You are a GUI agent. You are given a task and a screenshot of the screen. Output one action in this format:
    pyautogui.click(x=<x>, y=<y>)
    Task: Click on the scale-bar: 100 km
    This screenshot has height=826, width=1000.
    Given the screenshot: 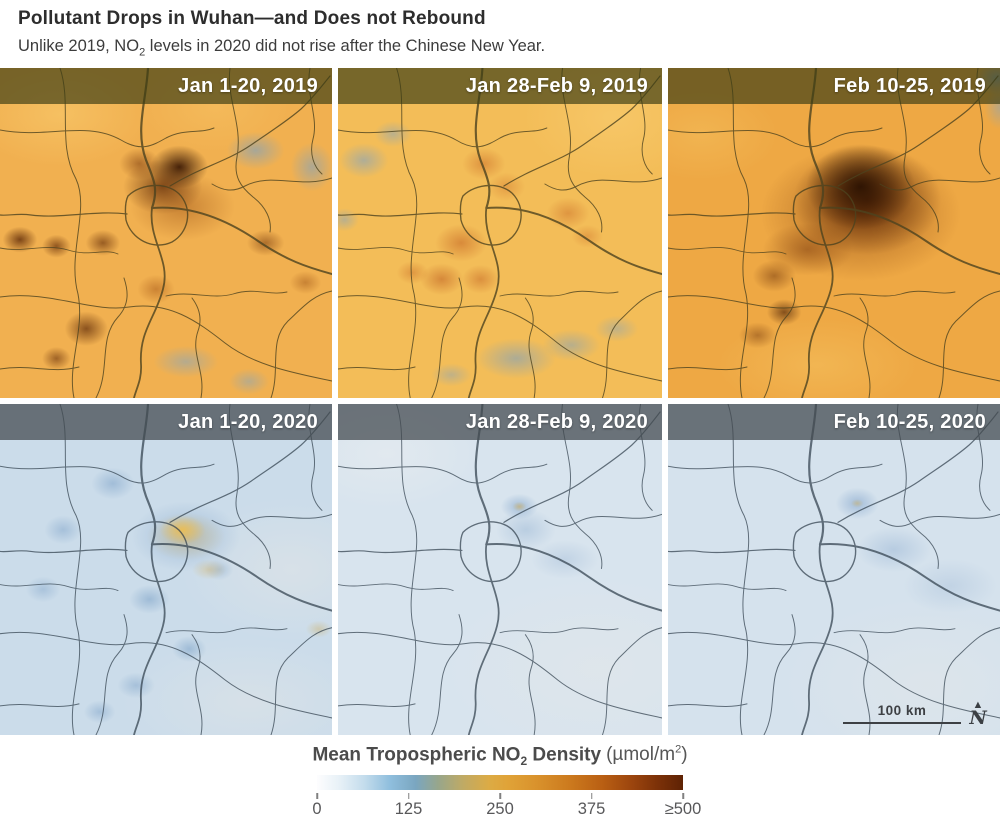 What is the action you would take?
    pyautogui.click(x=902, y=713)
    